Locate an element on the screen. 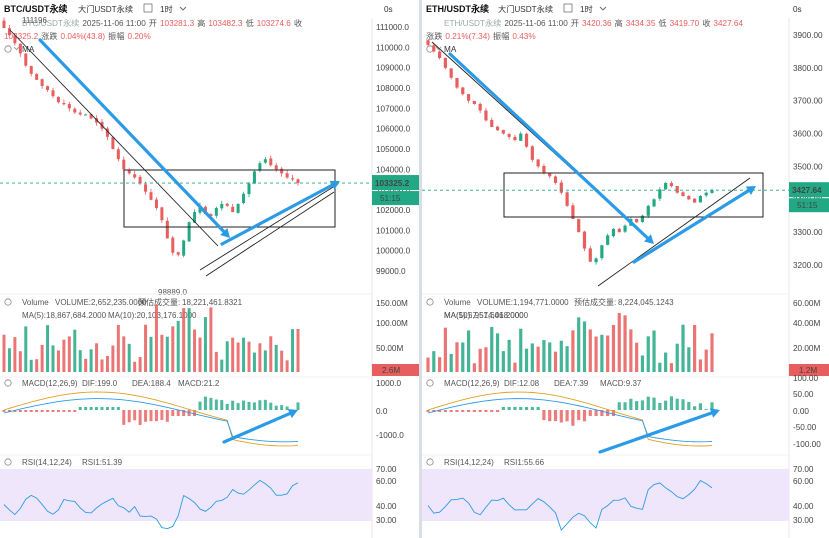 Image resolution: width=829 pixels, height=538 pixels. price-tick-label: 100000.0 is located at coordinates (393, 251).